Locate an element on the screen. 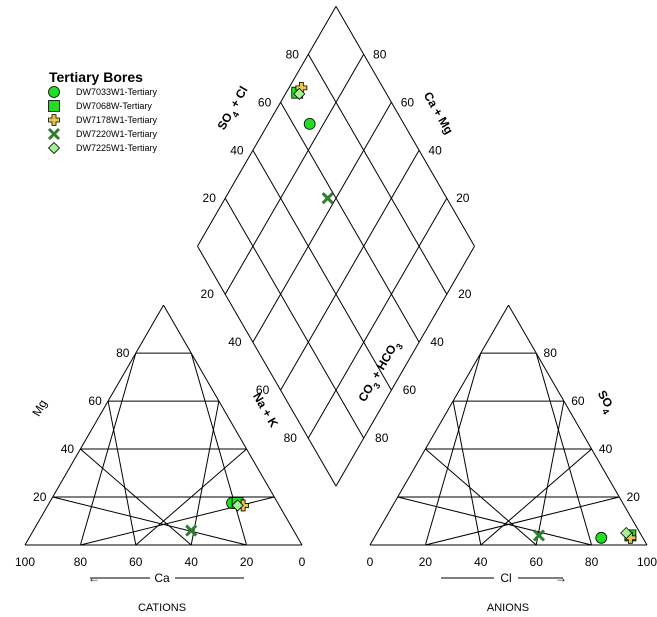 The height and width of the screenshot is (617, 657). diamond-lower-right-tick: 60 is located at coordinates (410, 390).